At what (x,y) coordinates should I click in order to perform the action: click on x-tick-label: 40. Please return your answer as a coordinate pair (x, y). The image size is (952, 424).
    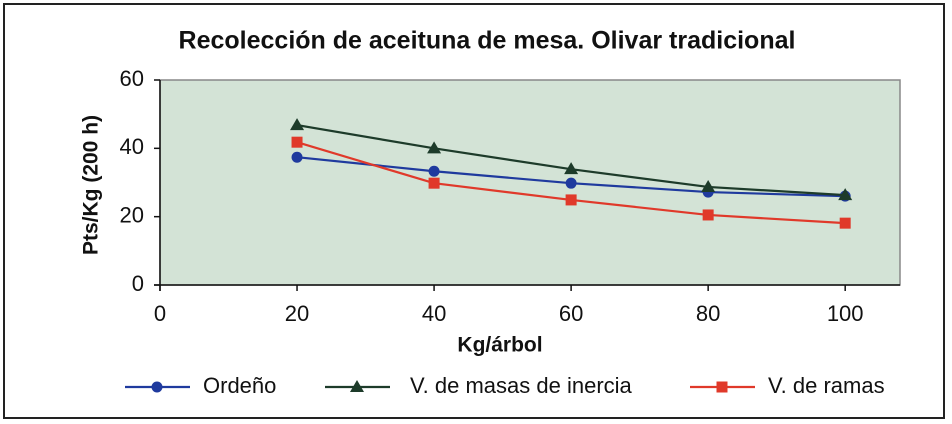
    Looking at the image, I should click on (434, 313).